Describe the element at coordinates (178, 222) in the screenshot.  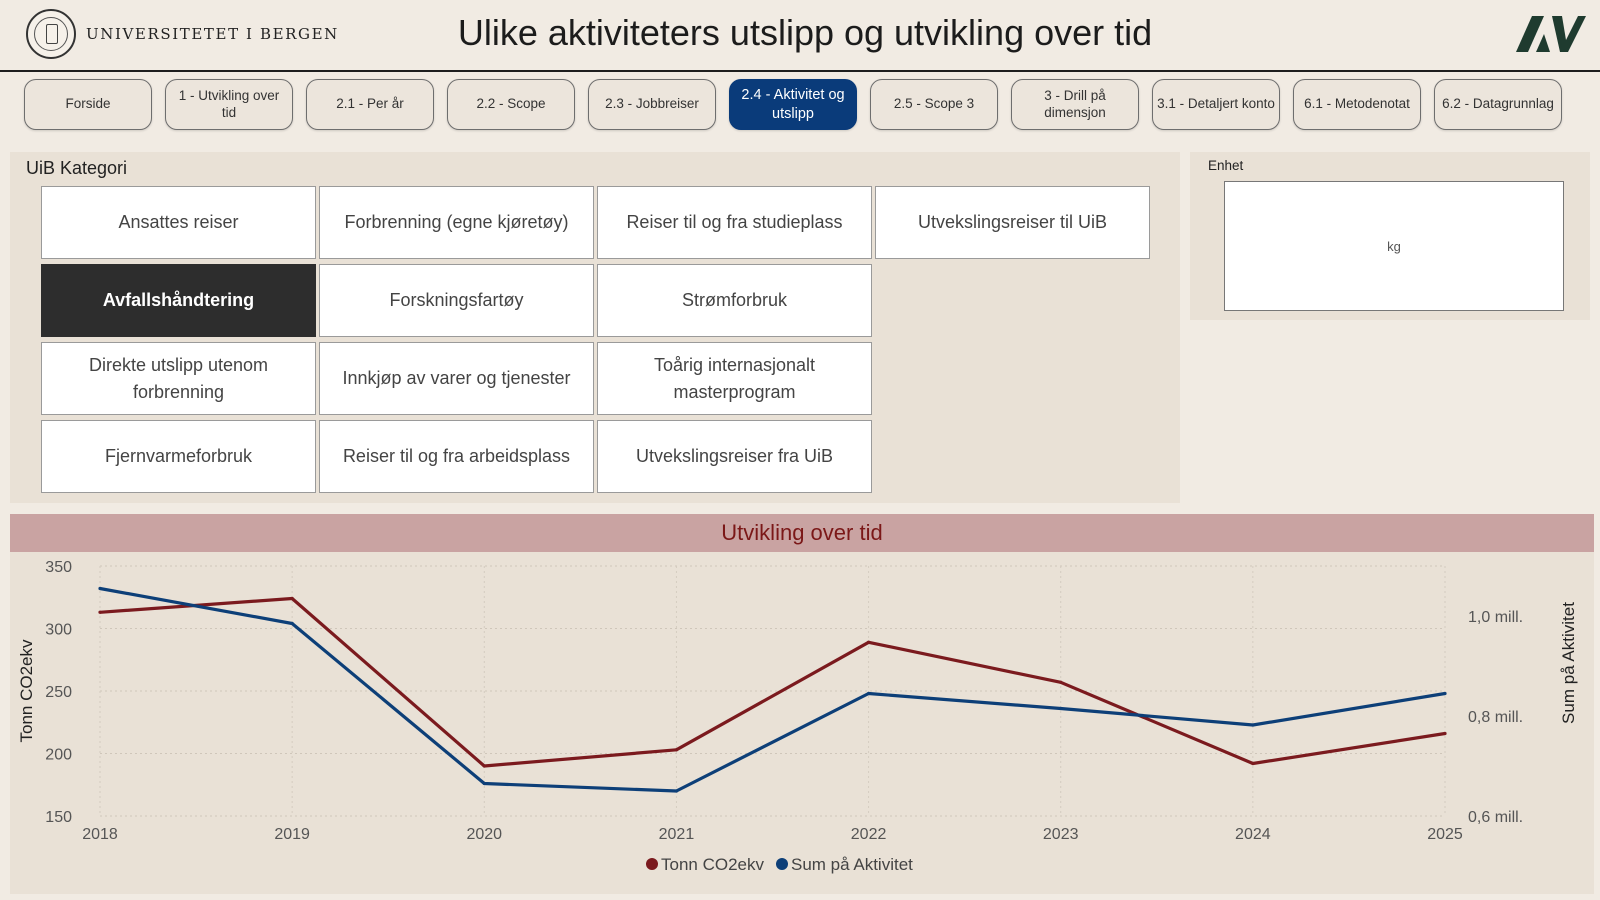
I see `category-option: Ansattes reiser` at that location.